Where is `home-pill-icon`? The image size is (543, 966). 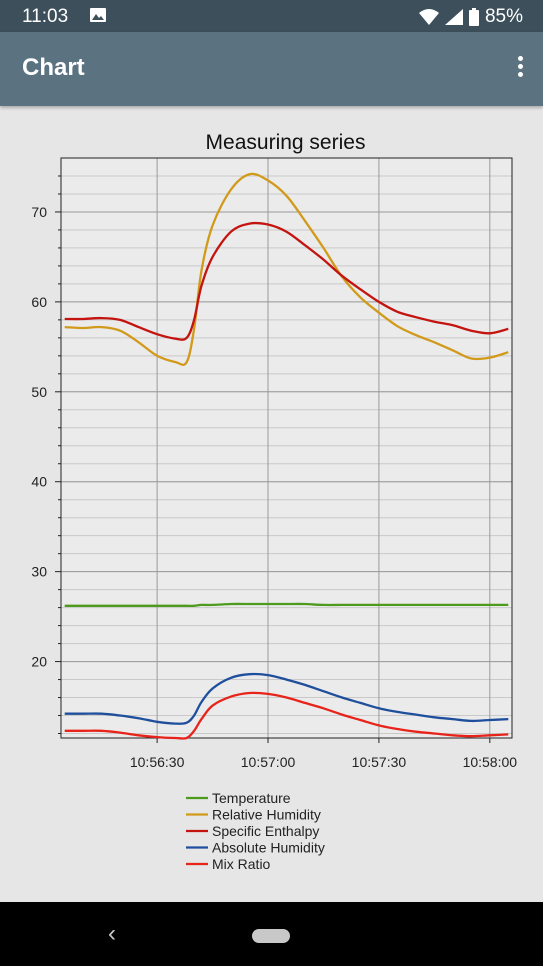 home-pill-icon is located at coordinates (271, 936).